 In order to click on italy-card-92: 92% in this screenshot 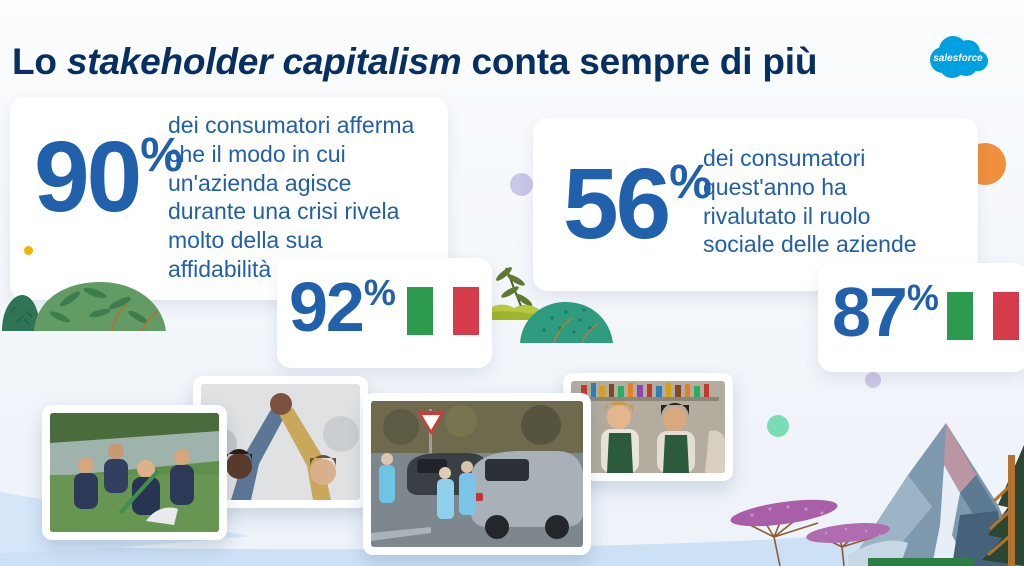, I will do `click(384, 313)`.